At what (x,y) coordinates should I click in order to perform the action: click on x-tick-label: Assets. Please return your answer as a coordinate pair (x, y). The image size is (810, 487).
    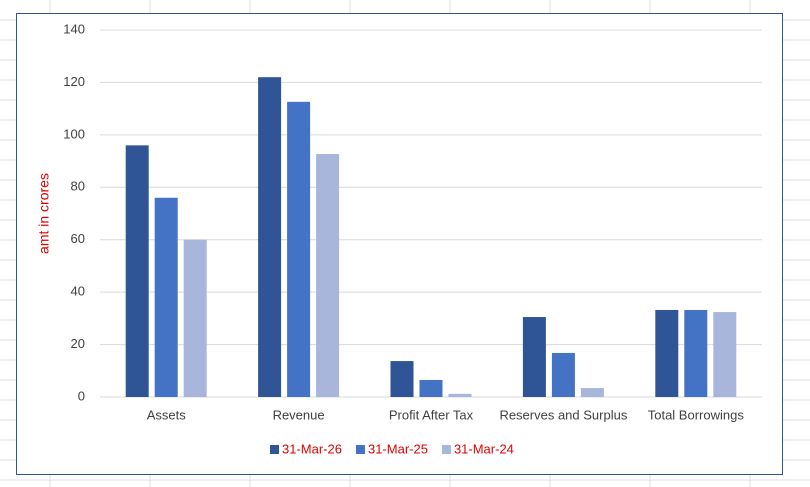
    Looking at the image, I should click on (167, 414).